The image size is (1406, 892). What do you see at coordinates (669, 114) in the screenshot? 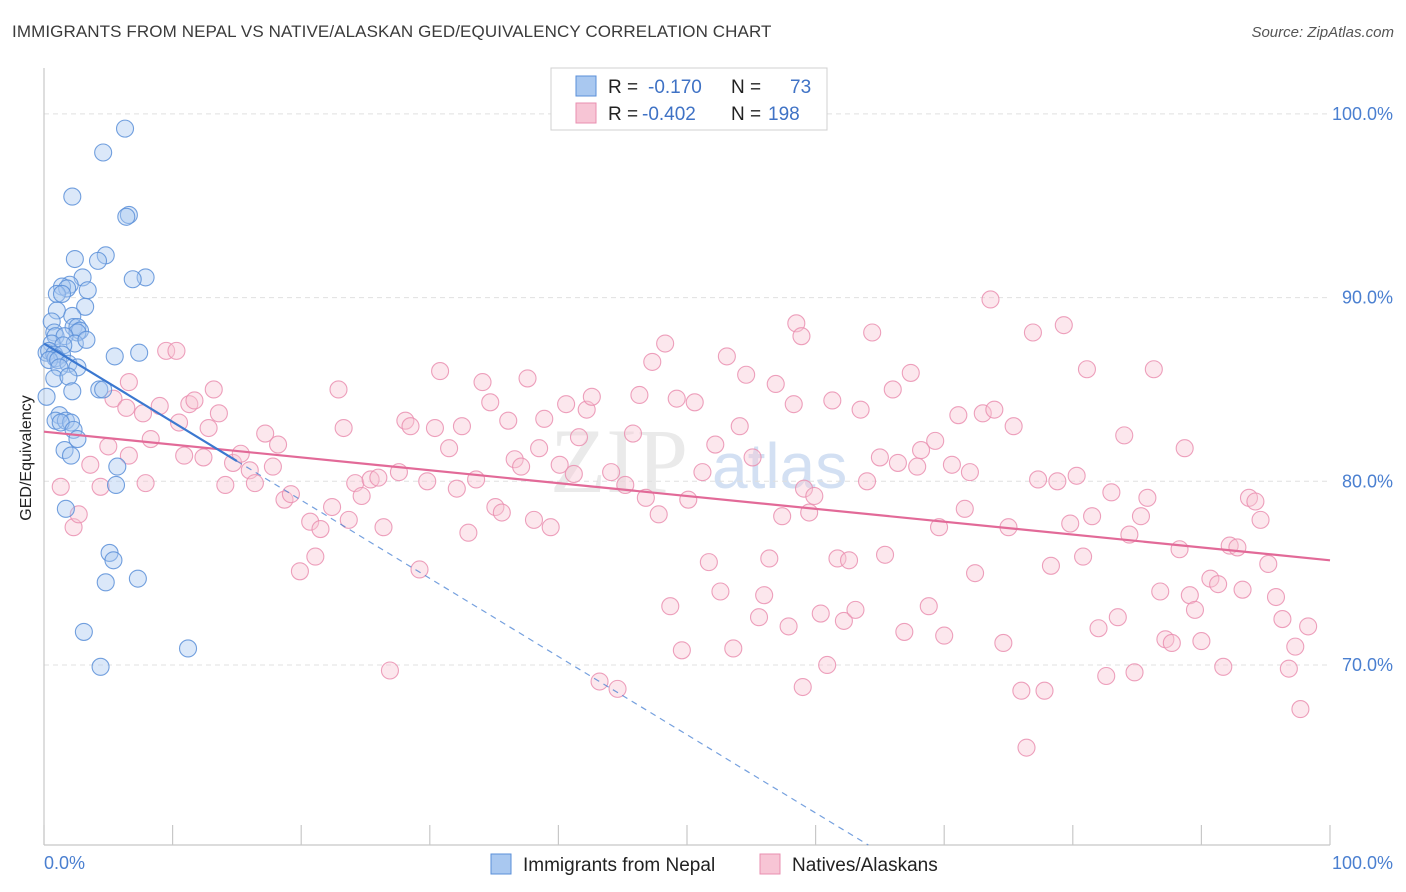
I see `legend-r-value-natives: -0.402` at bounding box center [669, 114].